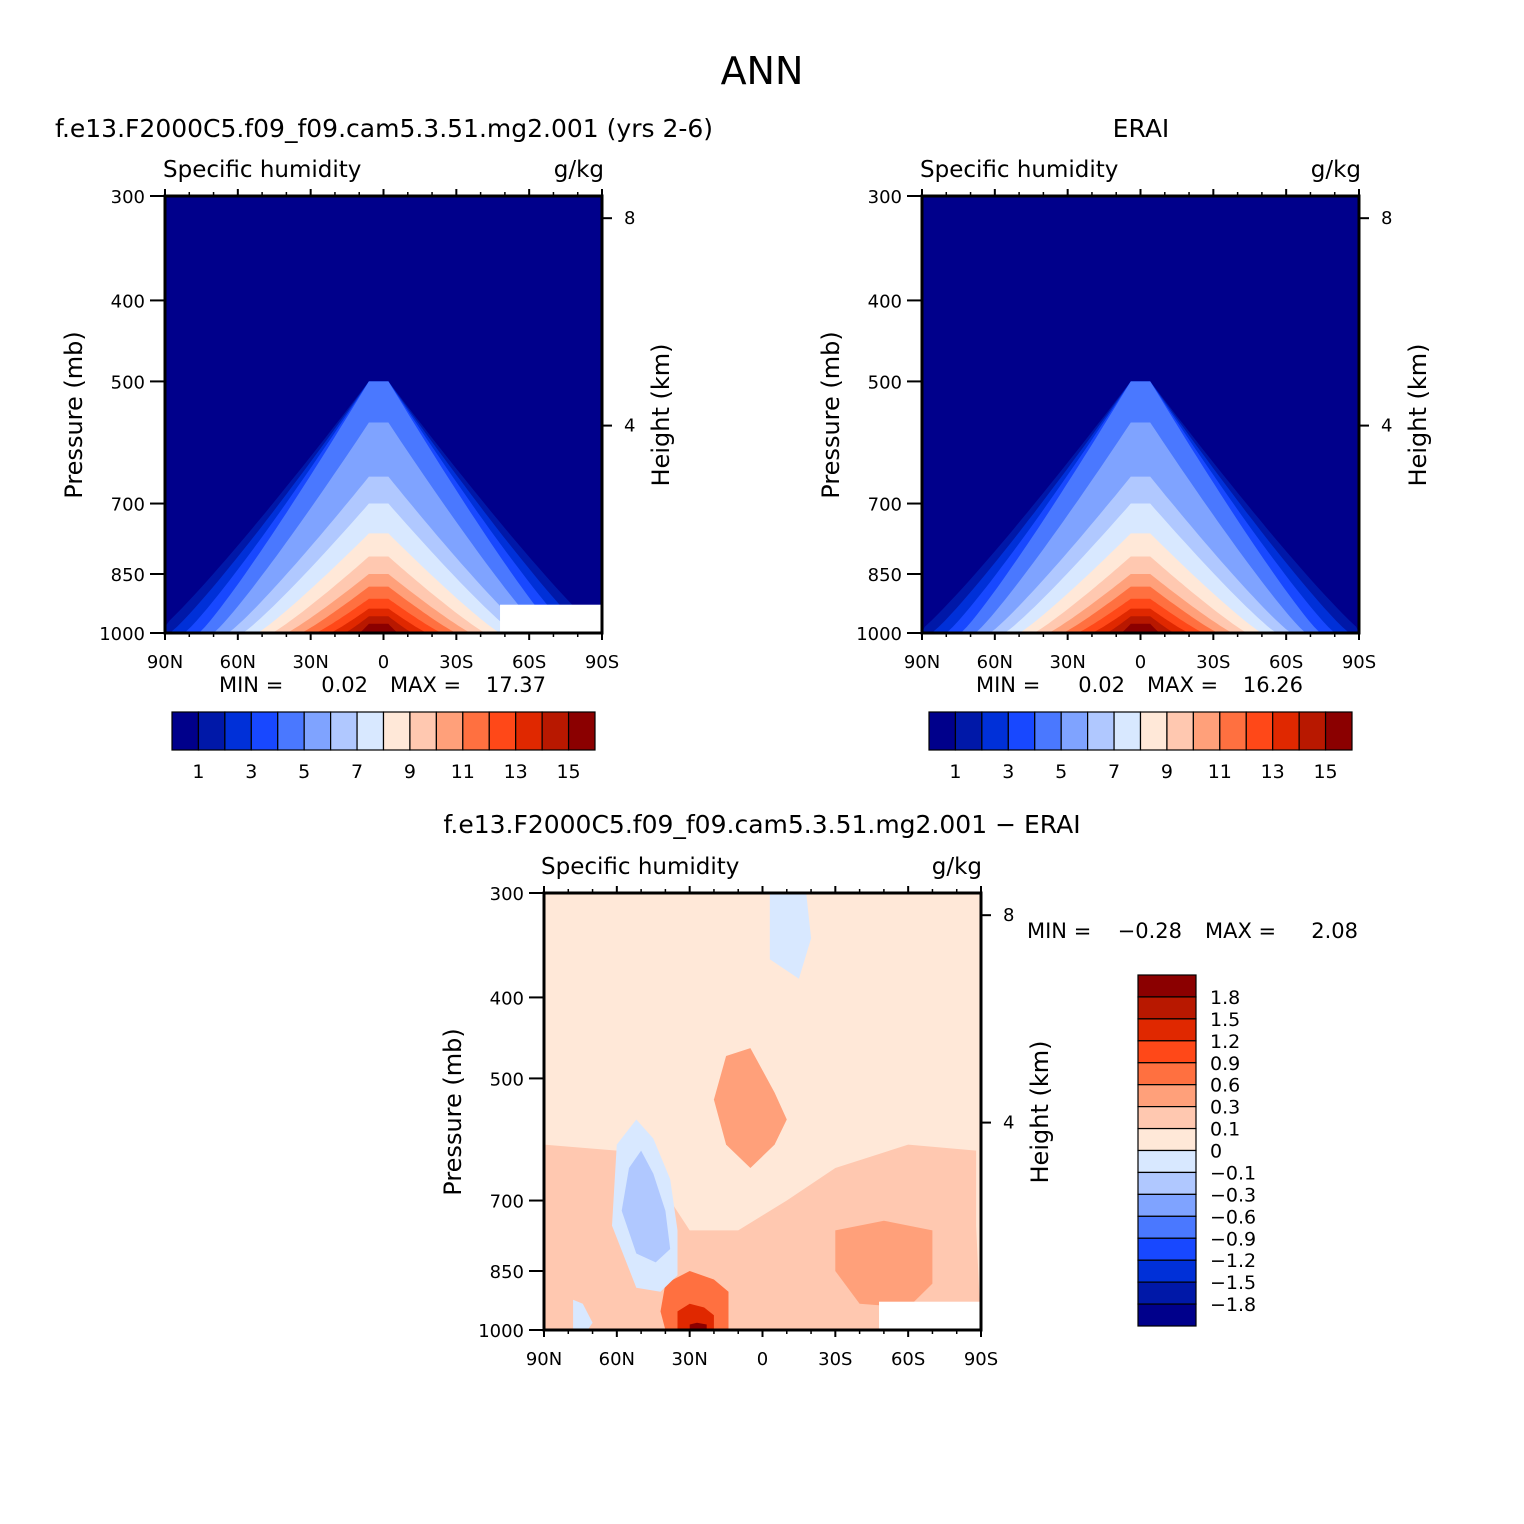 The image size is (1524, 1524). What do you see at coordinates (957, 867) in the screenshot?
I see `panel-diff-right-string: g/kg` at bounding box center [957, 867].